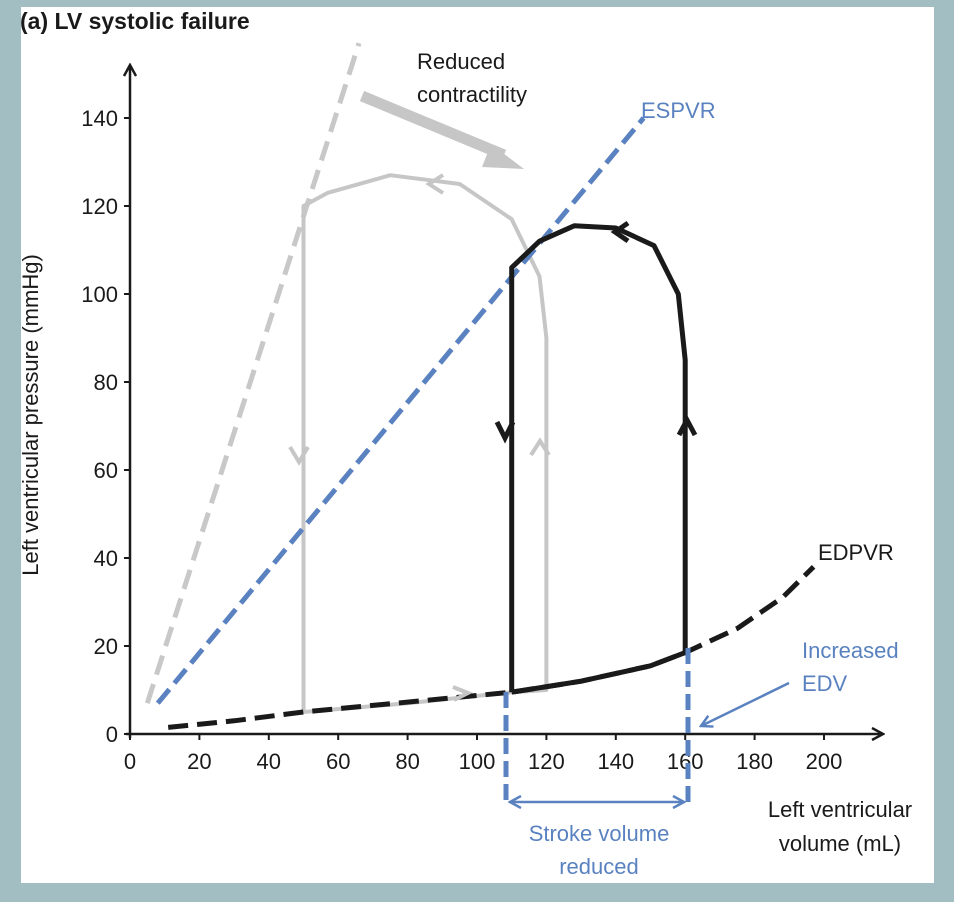  I want to click on x-tick-label: 20, so click(199, 761).